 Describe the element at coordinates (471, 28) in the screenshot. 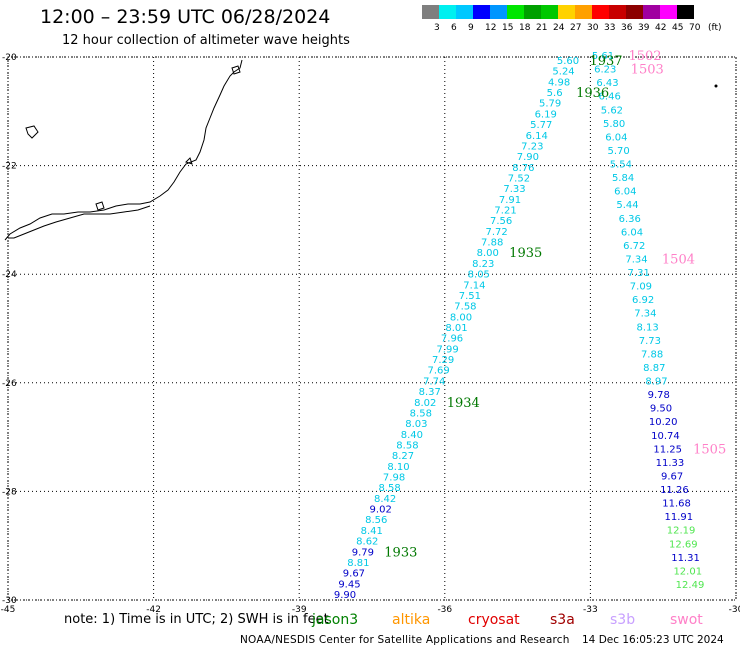

I see `color-scale-label: 9` at that location.